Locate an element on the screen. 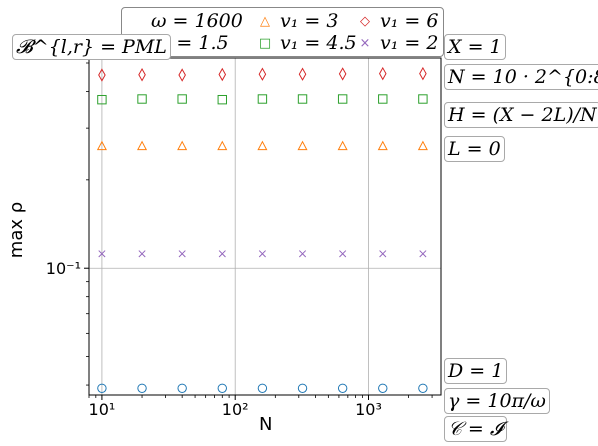 The height and width of the screenshot is (446, 598). x-marker-icon: × is located at coordinates (365, 43).